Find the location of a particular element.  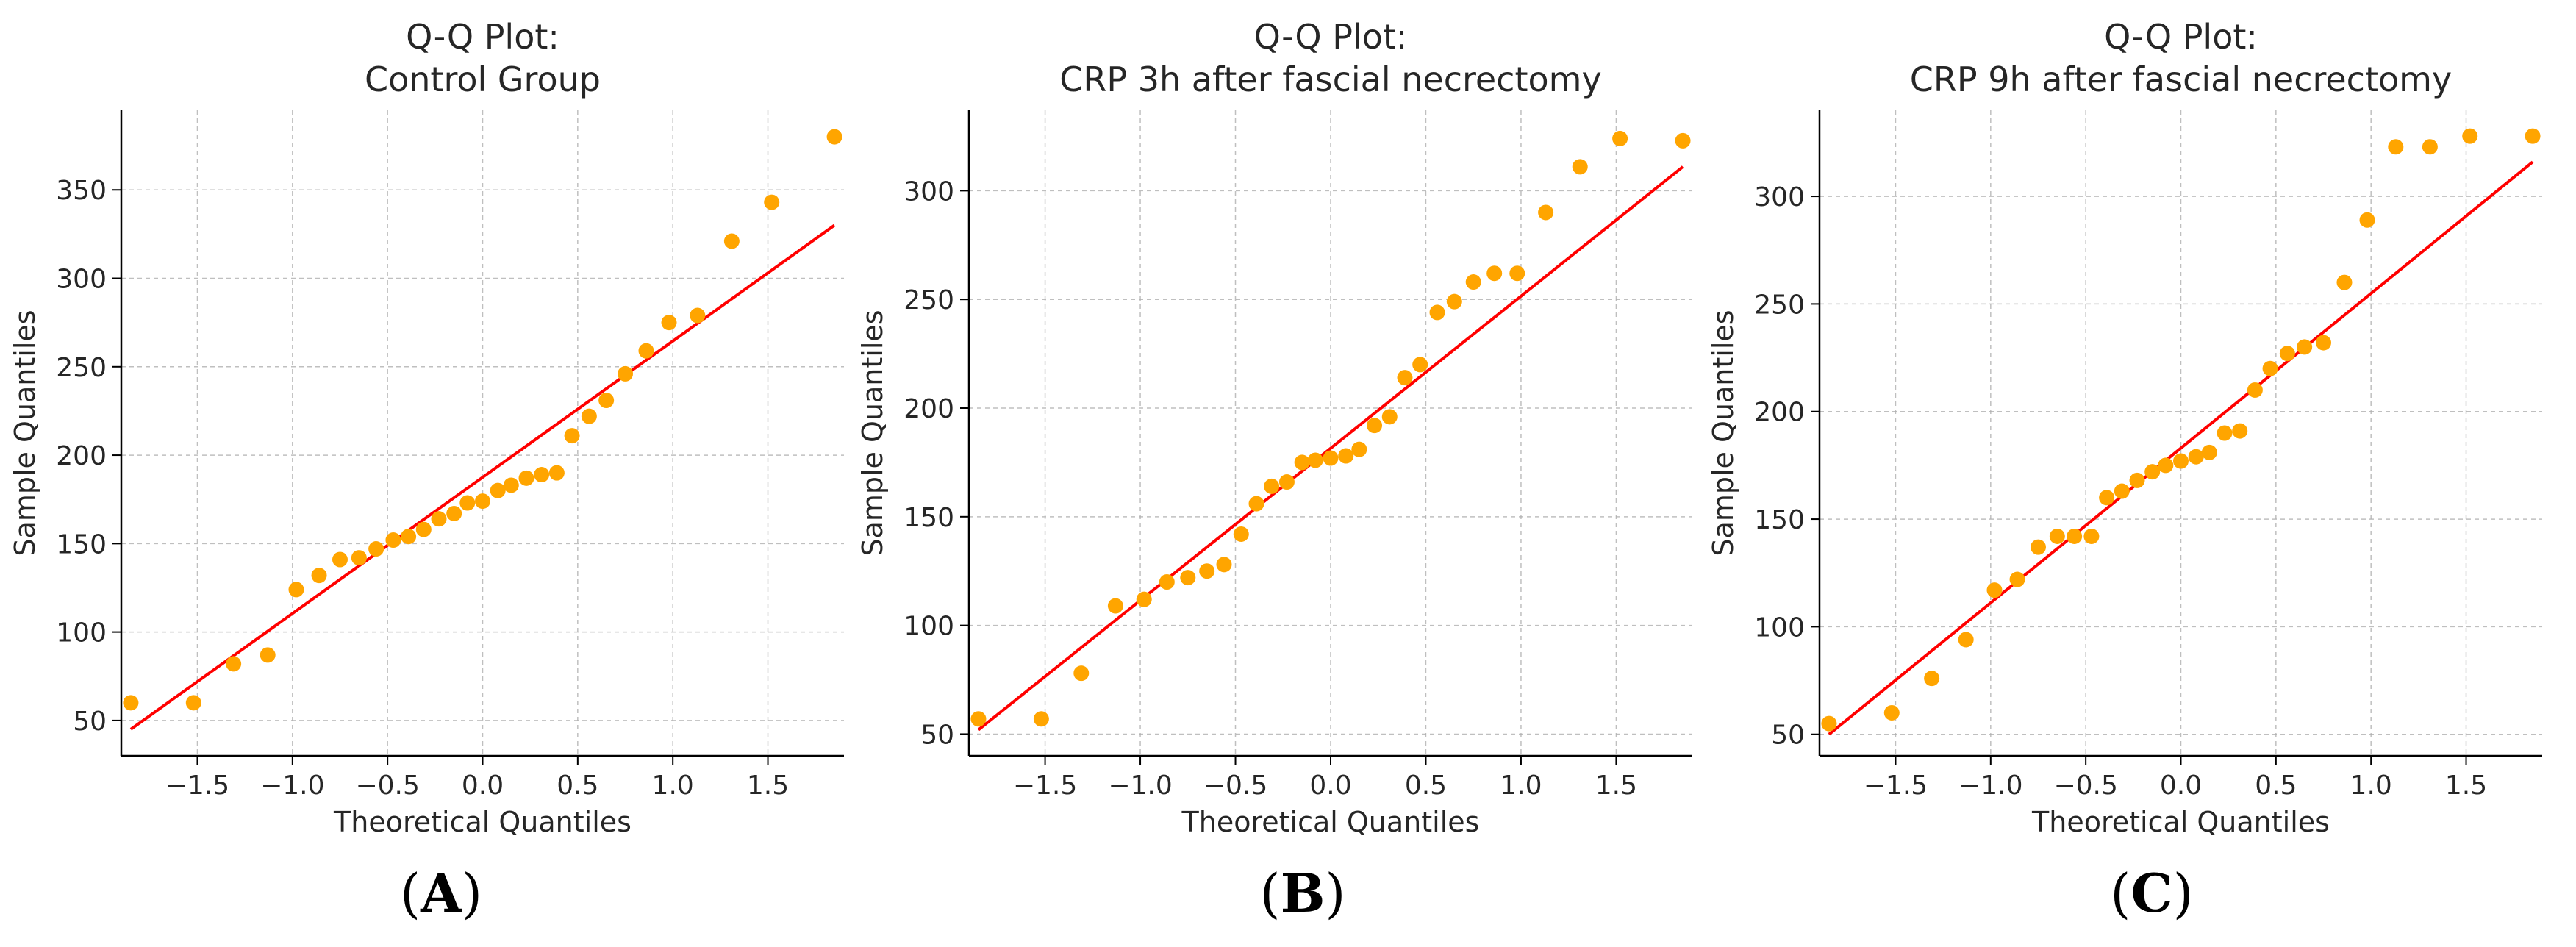

panel-letter-text: A is located at coordinates (441, 893).